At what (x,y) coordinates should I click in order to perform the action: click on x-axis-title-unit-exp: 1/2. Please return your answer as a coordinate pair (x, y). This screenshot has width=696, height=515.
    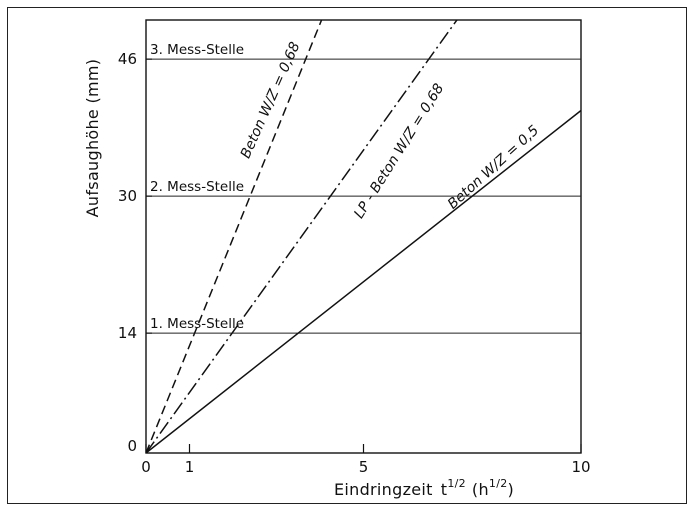
    Looking at the image, I should click on (498, 483).